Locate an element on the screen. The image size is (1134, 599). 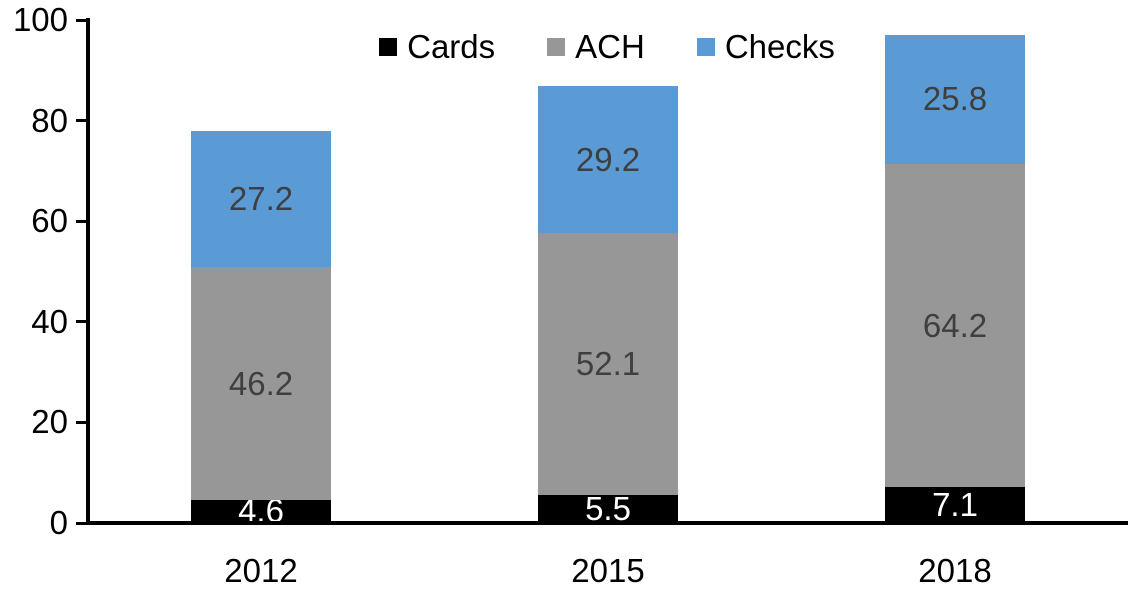
bar-segment-checks-2012: 27.2 is located at coordinates (261, 199).